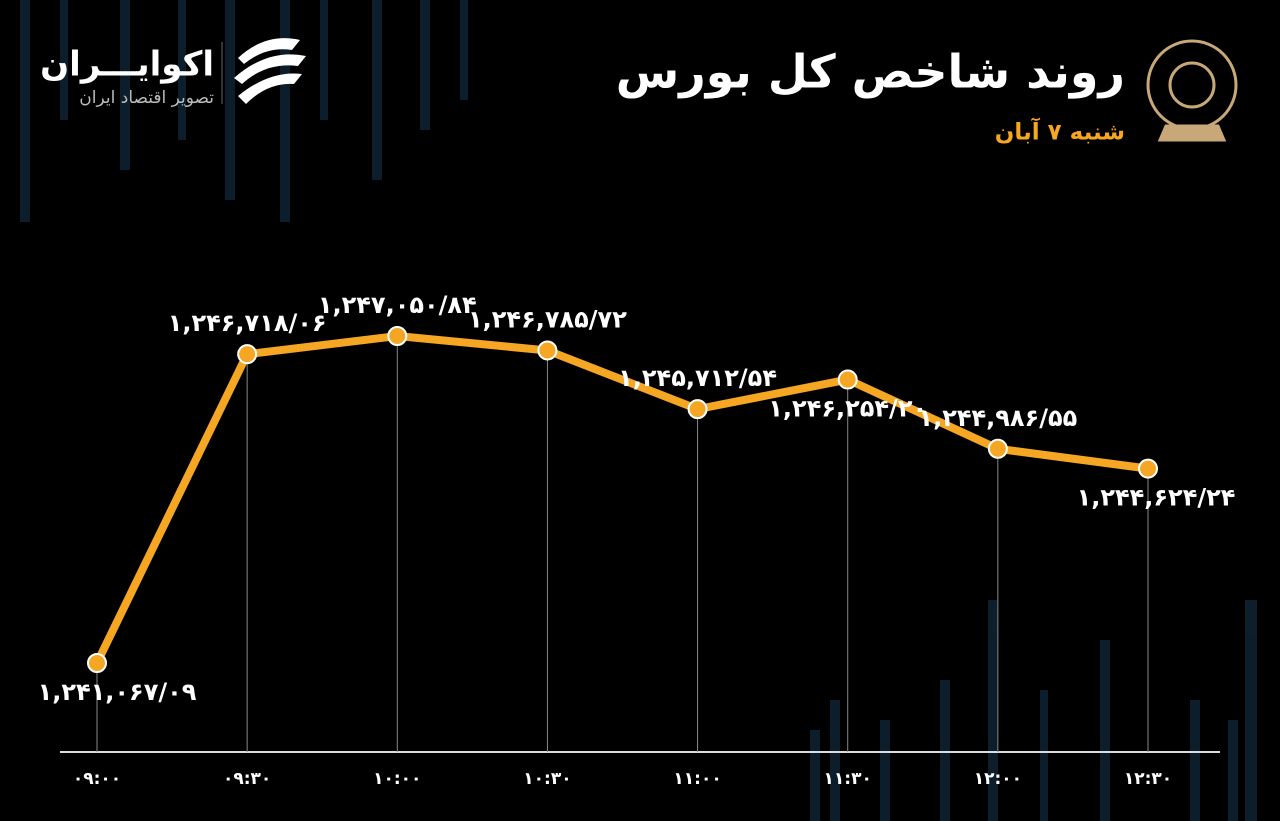  I want to click on x-tick-label: ۱۰:۳۰, so click(547, 779).